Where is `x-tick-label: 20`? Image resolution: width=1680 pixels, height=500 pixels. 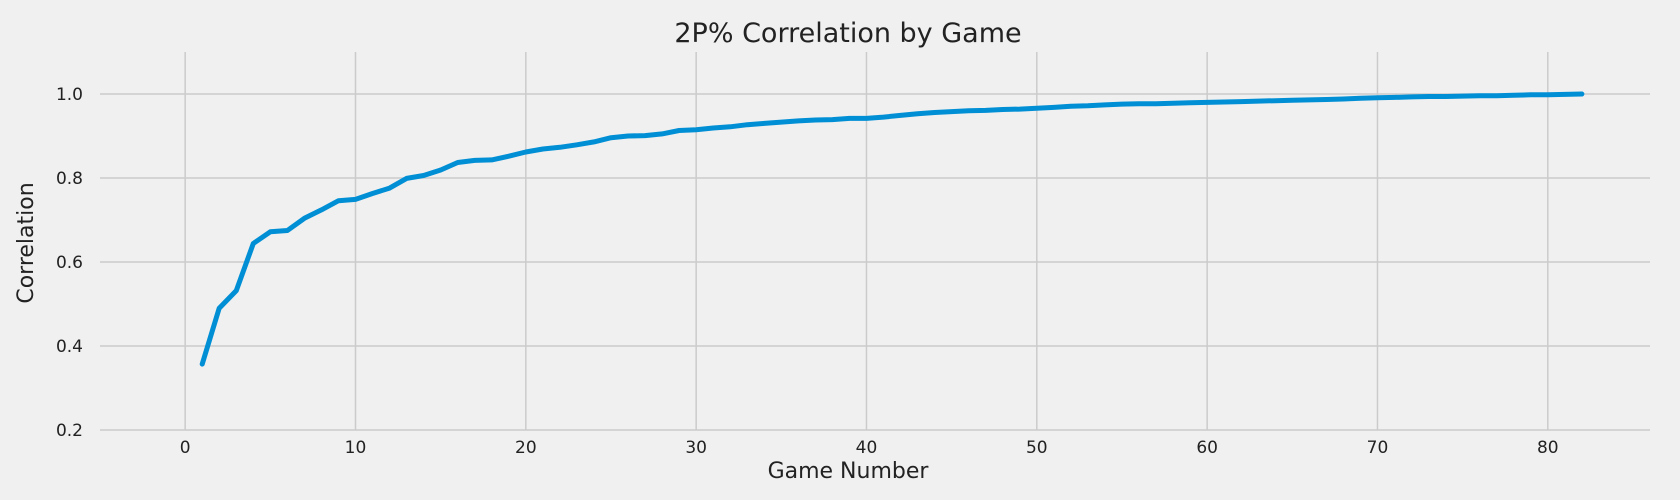 x-tick-label: 20 is located at coordinates (526, 448).